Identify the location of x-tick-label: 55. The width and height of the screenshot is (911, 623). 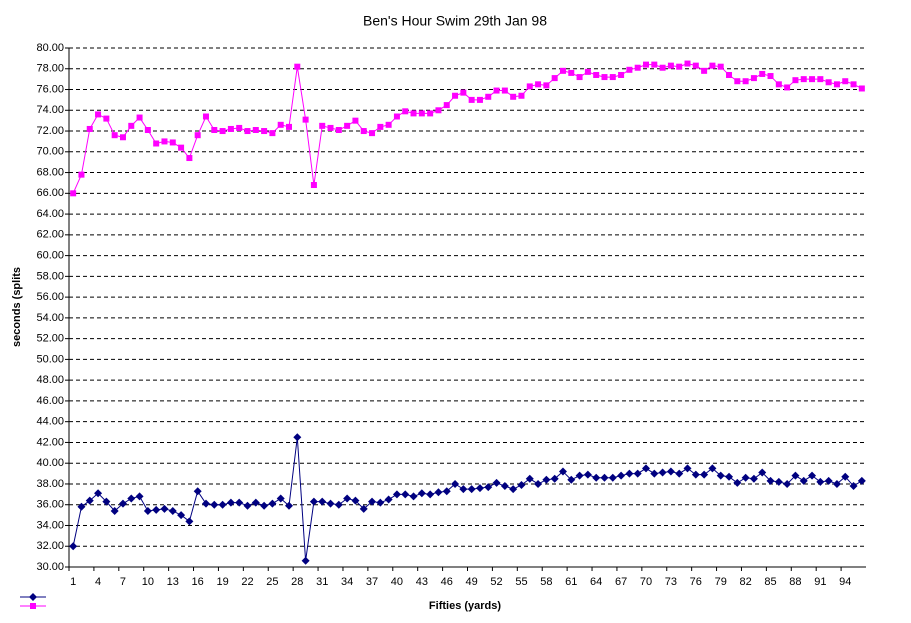
(521, 582).